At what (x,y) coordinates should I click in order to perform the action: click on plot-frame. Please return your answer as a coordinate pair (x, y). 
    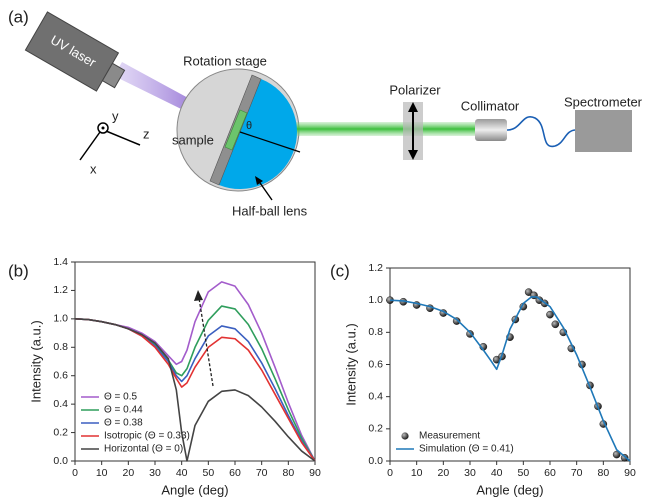
    Looking at the image, I should click on (195, 361).